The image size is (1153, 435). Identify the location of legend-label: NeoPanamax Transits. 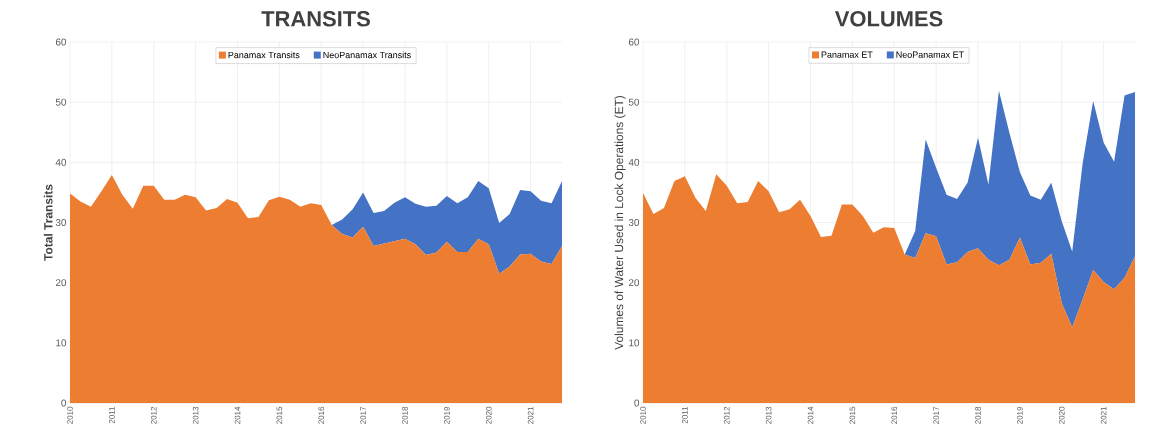
(367, 55).